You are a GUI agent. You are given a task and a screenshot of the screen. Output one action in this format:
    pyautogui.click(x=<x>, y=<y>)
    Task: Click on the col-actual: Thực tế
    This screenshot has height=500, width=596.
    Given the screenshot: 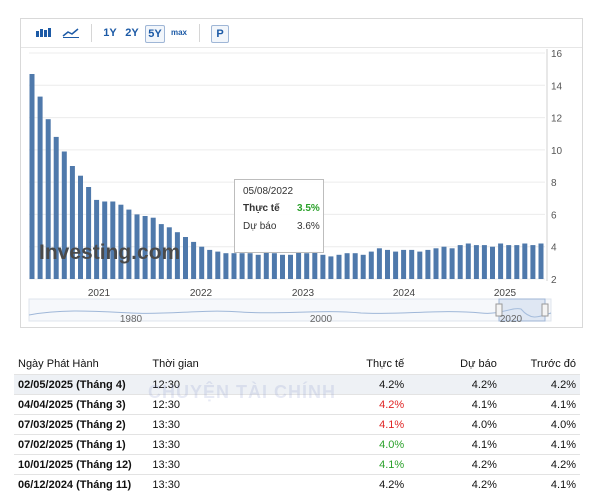 What is the action you would take?
    pyautogui.click(x=385, y=364)
    